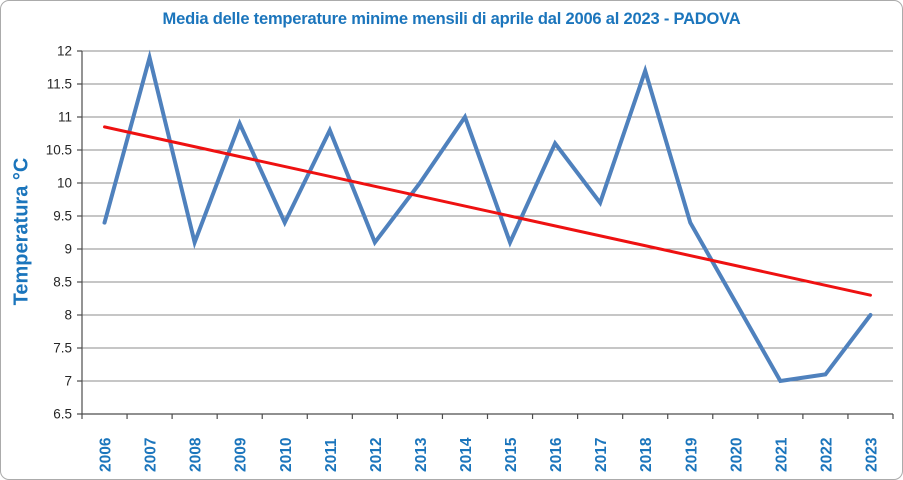 Image resolution: width=903 pixels, height=480 pixels. I want to click on x-tick-label-2013: 2013, so click(421, 454).